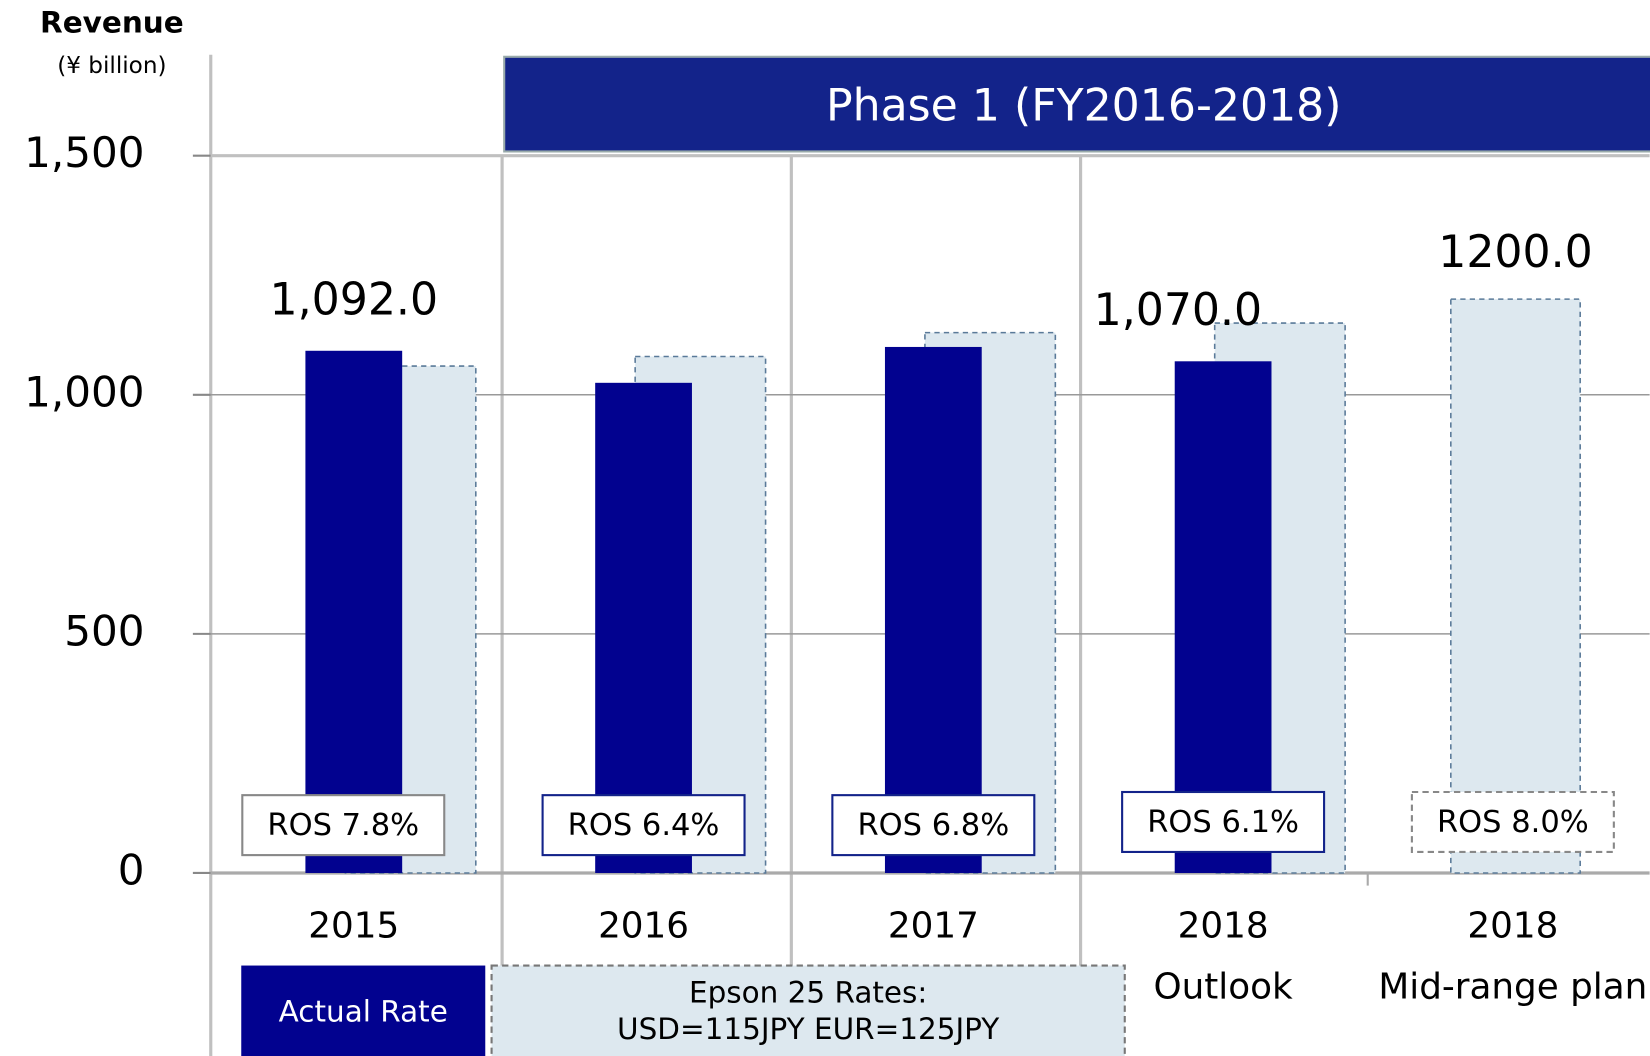  I want to click on y-tick-label: 1,000, so click(84, 391).